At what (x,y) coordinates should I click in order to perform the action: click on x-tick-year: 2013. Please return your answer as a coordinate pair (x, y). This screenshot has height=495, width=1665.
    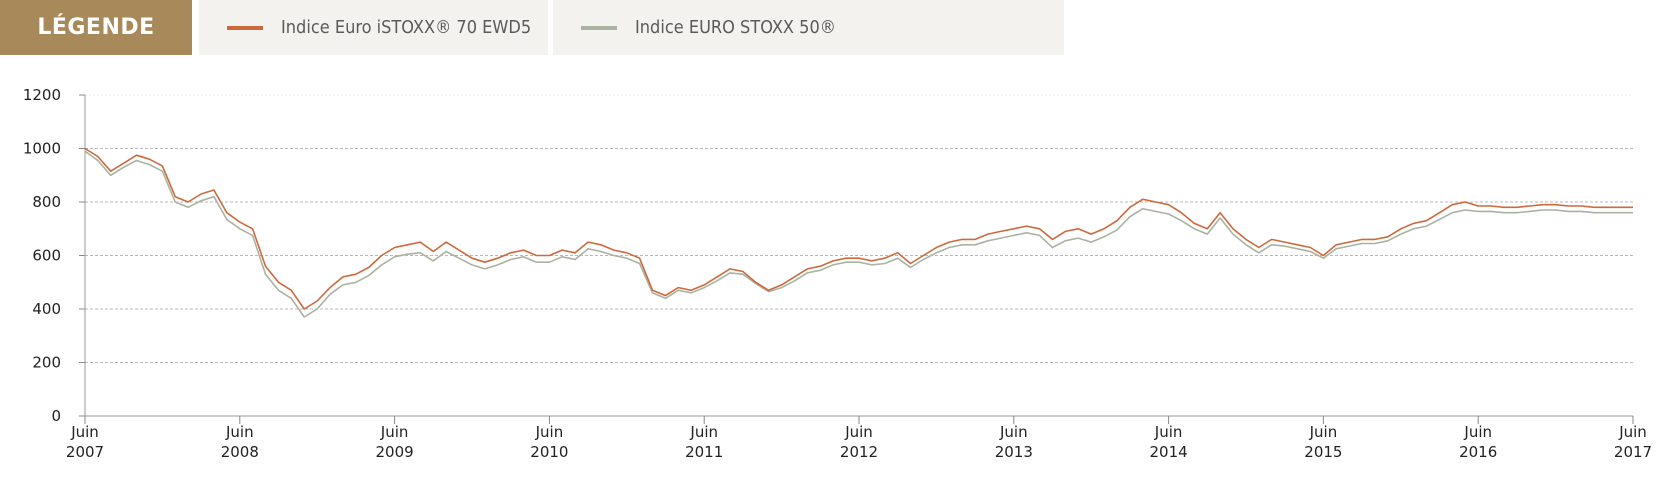
    Looking at the image, I should click on (1014, 452).